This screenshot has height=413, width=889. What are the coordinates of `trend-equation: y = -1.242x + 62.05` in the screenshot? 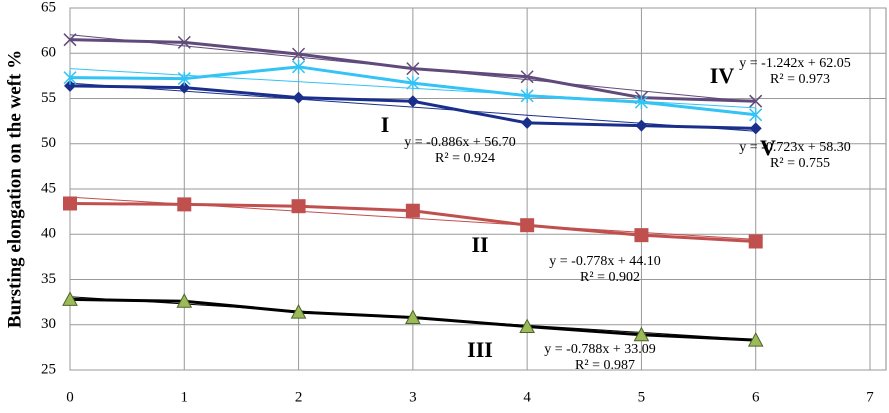 It's located at (794, 63).